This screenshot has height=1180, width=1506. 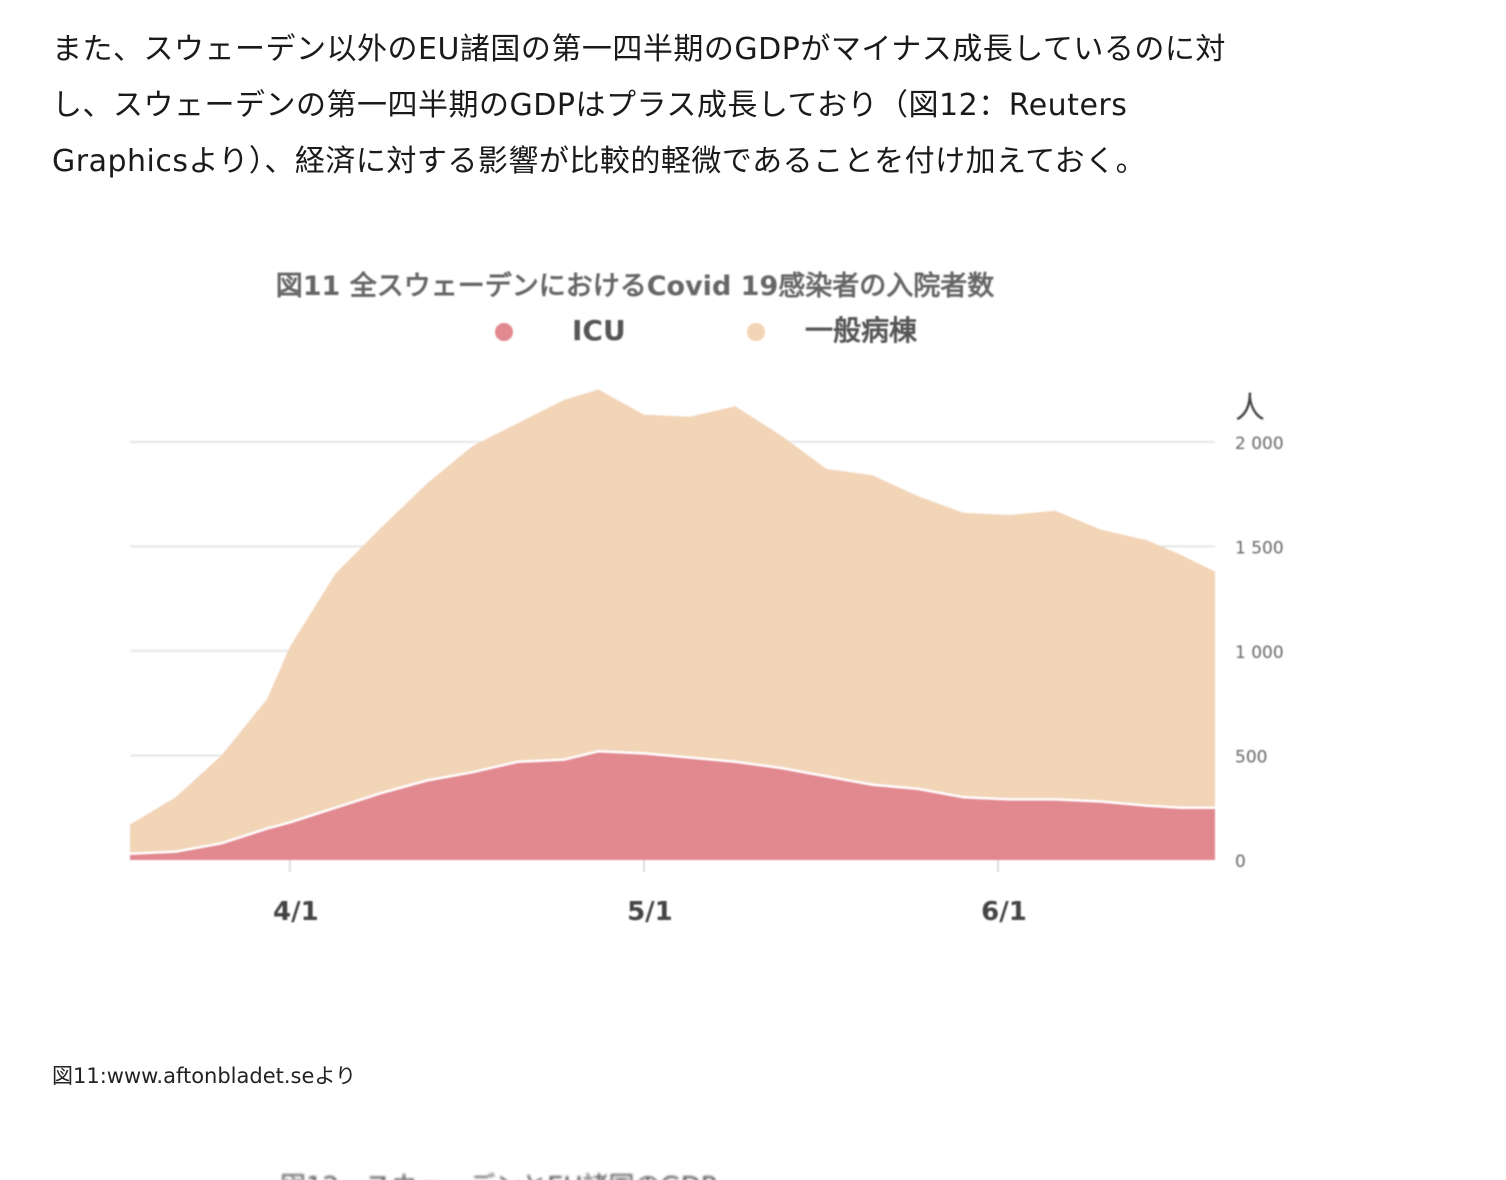 I want to click on x-tick-label-1: 5/1, so click(x=650, y=912).